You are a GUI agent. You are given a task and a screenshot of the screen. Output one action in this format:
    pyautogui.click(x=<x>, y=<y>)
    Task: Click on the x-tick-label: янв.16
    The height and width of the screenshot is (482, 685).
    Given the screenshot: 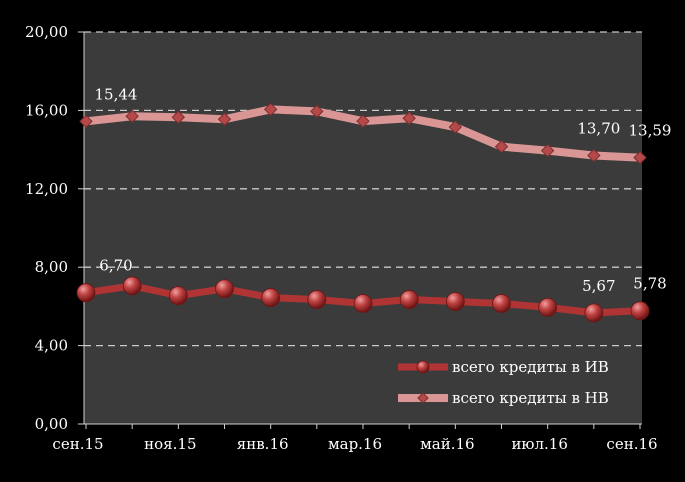 What is the action you would take?
    pyautogui.click(x=263, y=444)
    